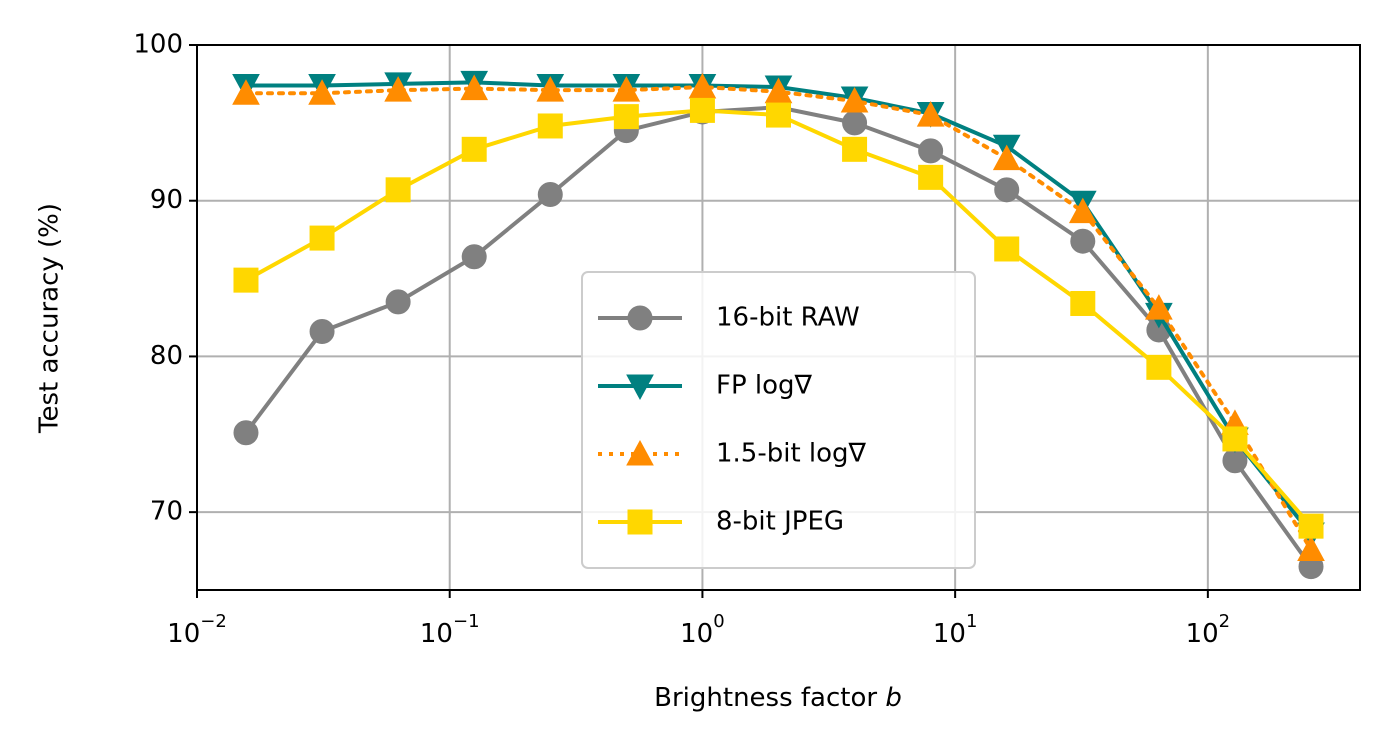 The image size is (1389, 754). Describe the element at coordinates (158, 45) in the screenshot. I see `y-tick-label: 100` at that location.